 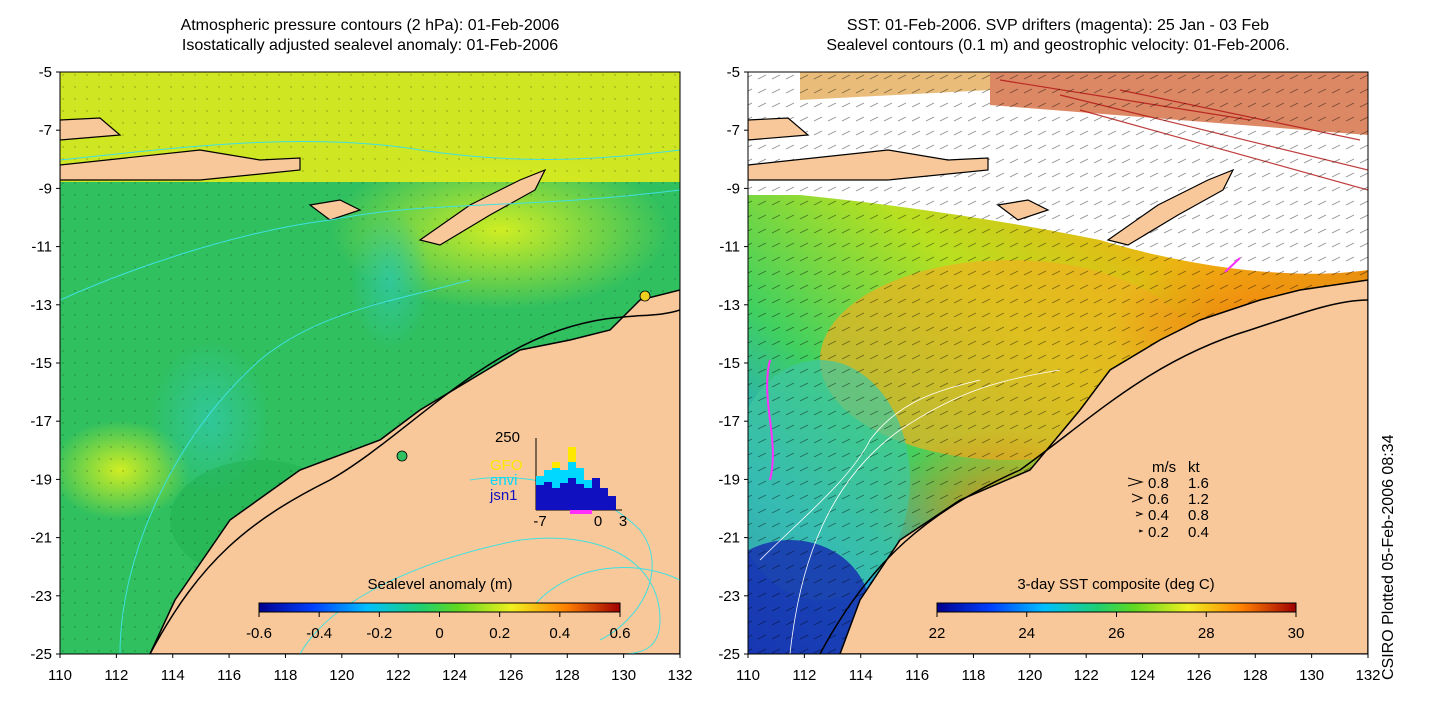 What do you see at coordinates (41, 479) in the screenshot?
I see `y-tick-label: -19` at bounding box center [41, 479].